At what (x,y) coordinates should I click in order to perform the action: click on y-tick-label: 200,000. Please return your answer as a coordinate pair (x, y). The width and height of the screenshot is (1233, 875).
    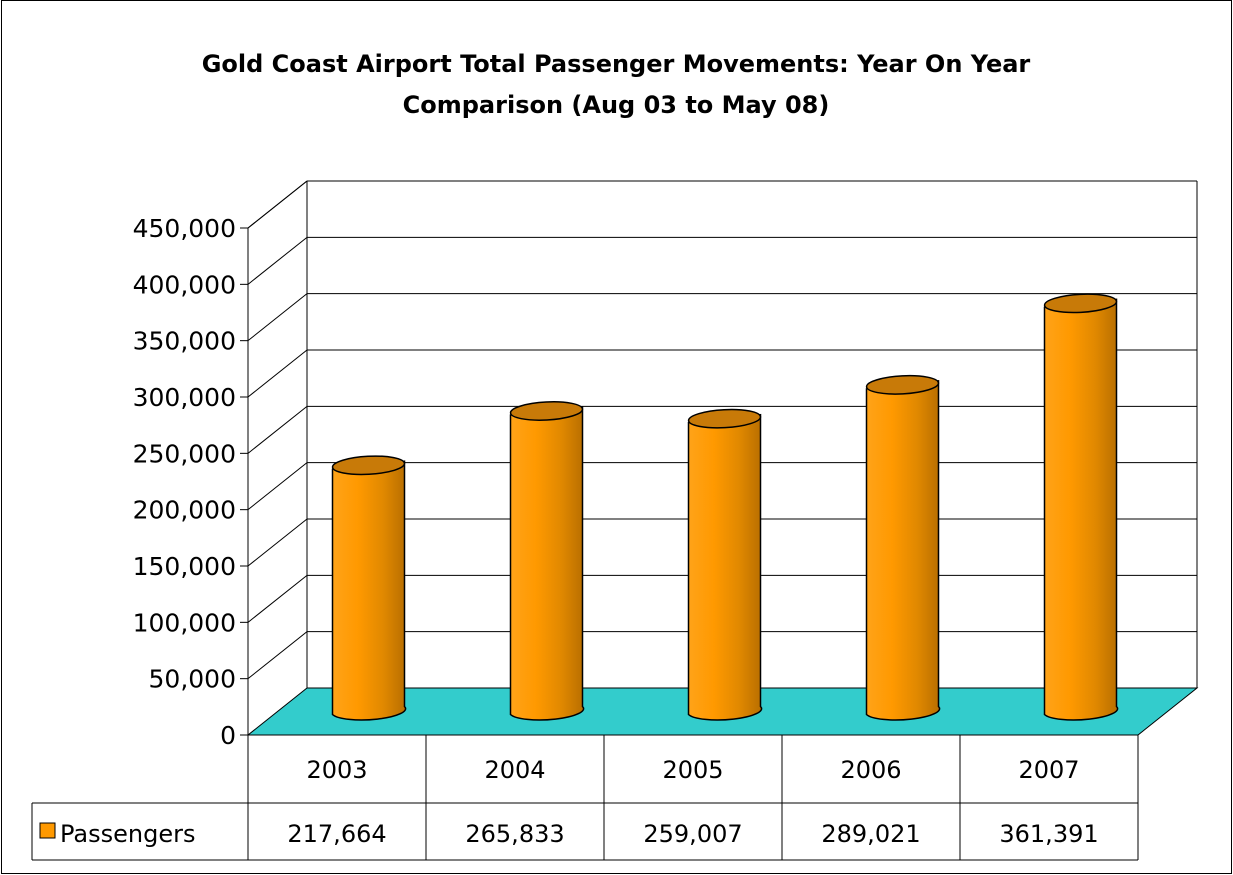
    Looking at the image, I should click on (184, 510).